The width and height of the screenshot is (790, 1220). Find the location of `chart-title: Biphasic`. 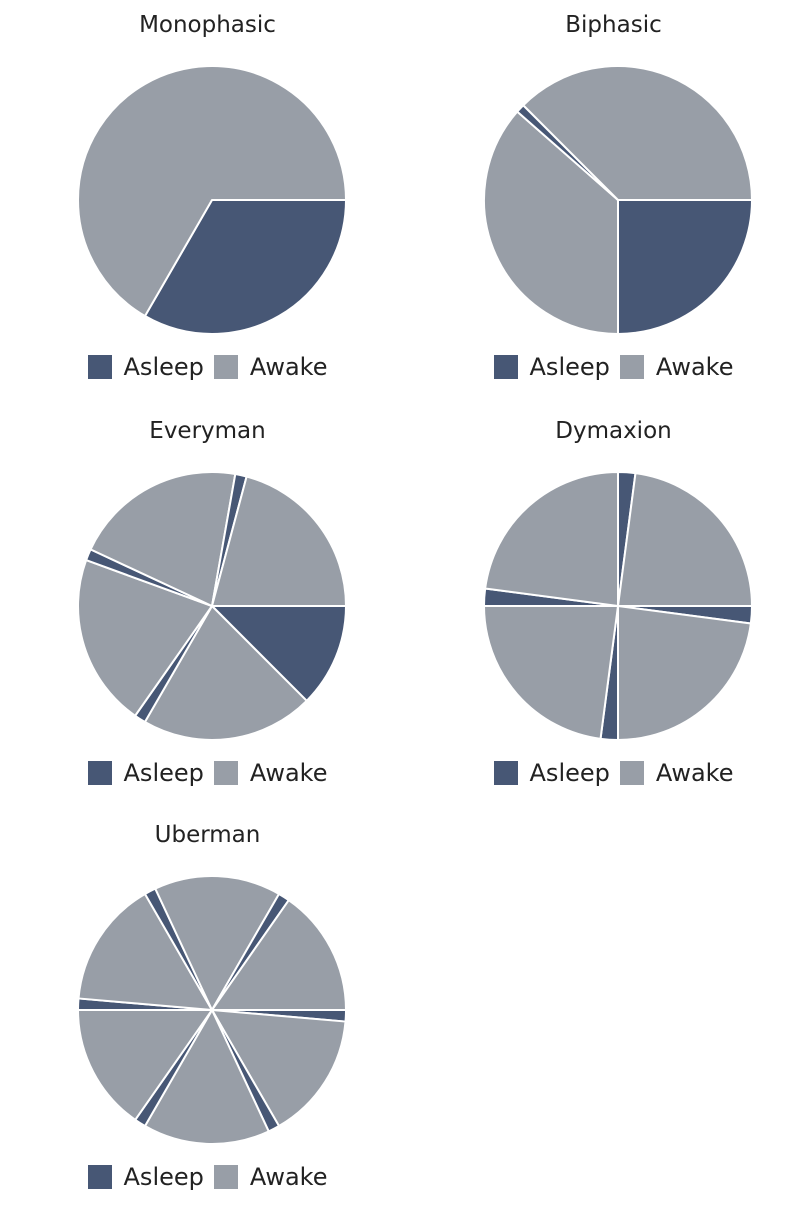

chart-title: Biphasic is located at coordinates (613, 25).